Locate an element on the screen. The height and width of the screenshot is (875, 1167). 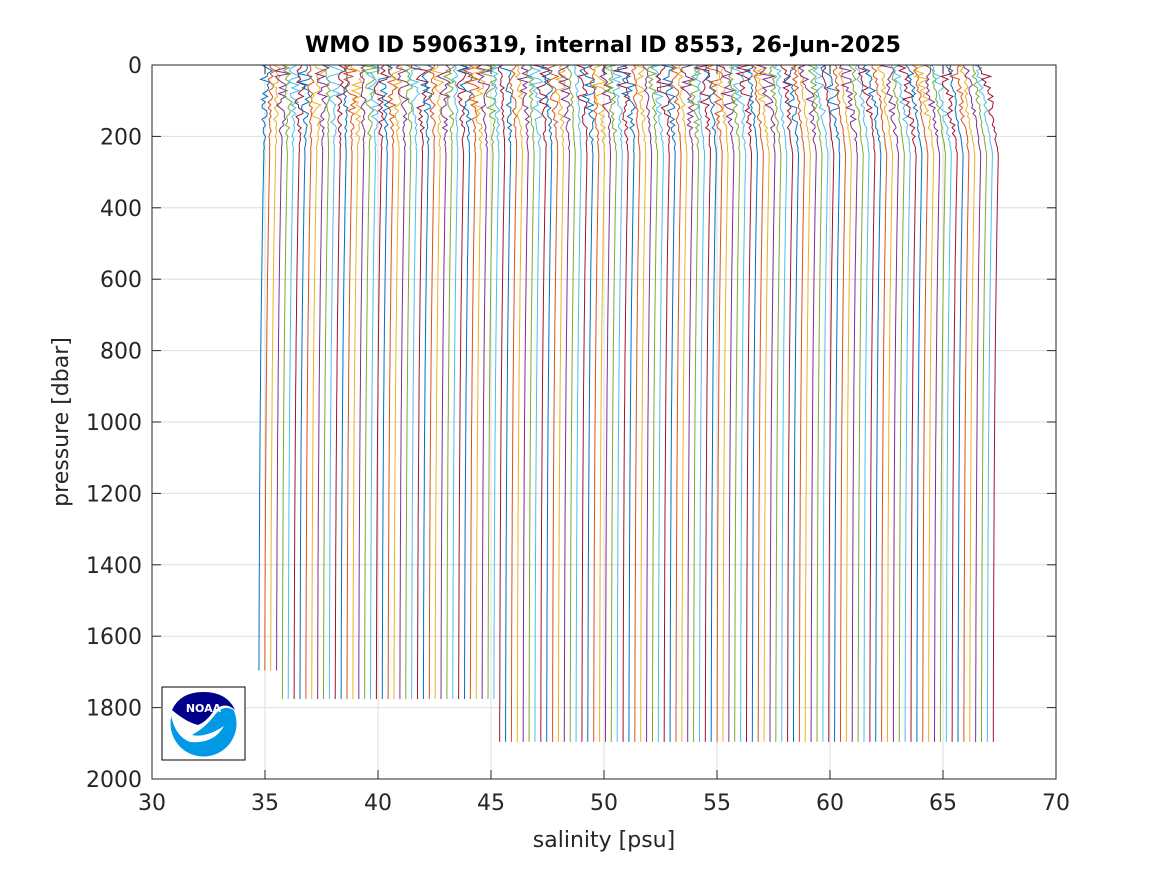
y-tick-label: 1400 is located at coordinates (114, 566).